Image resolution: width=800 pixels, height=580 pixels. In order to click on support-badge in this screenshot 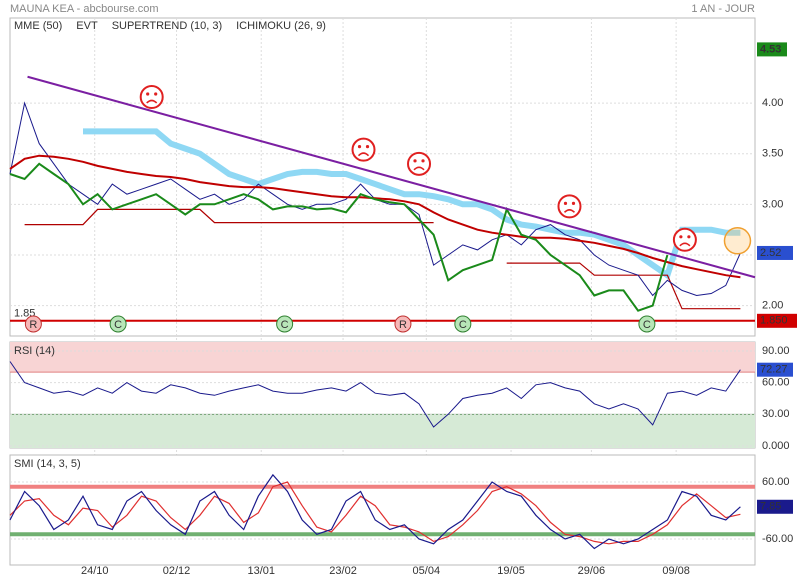, I will do `click(777, 320)`.